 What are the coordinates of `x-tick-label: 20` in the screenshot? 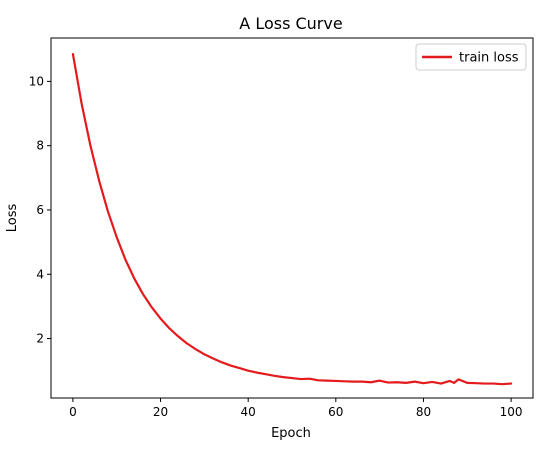 It's located at (160, 412).